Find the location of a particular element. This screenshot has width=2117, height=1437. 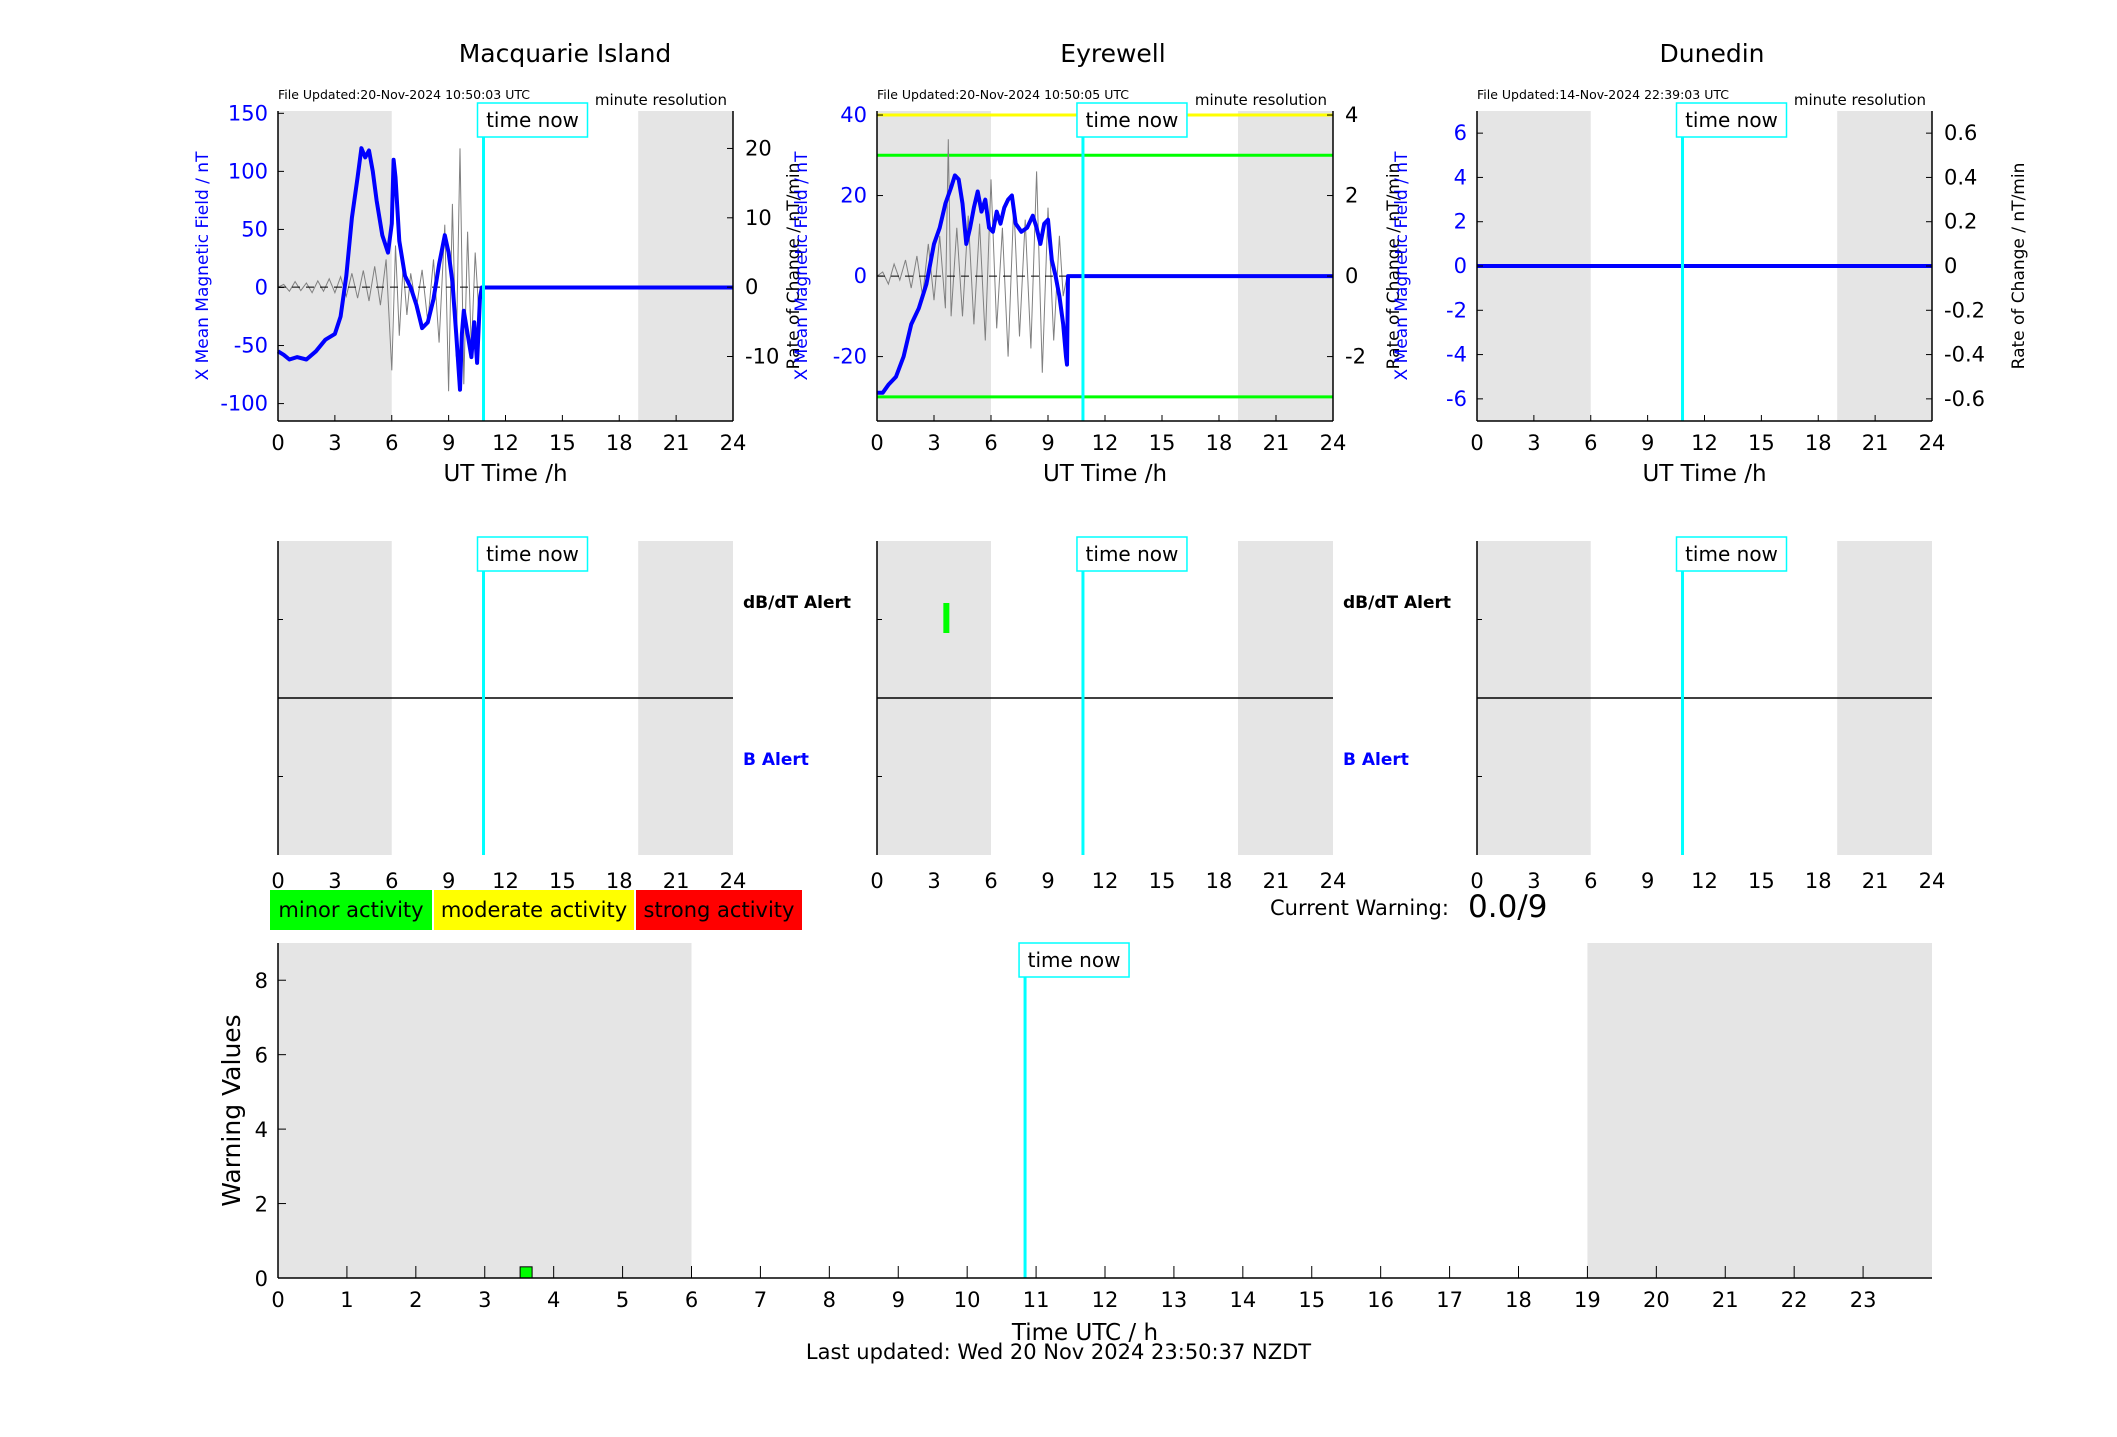

legend-minor-swatch is located at coordinates (351, 910).